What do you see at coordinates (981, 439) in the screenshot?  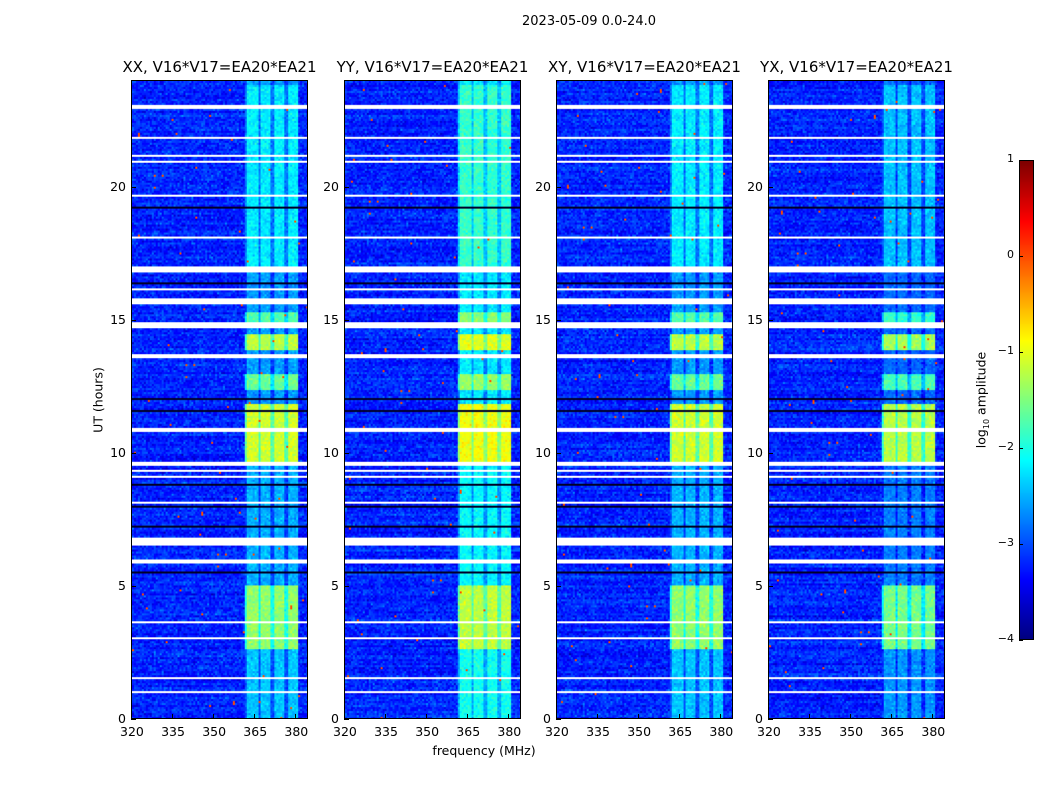 I see `colorbar-label-prefix: log` at bounding box center [981, 439].